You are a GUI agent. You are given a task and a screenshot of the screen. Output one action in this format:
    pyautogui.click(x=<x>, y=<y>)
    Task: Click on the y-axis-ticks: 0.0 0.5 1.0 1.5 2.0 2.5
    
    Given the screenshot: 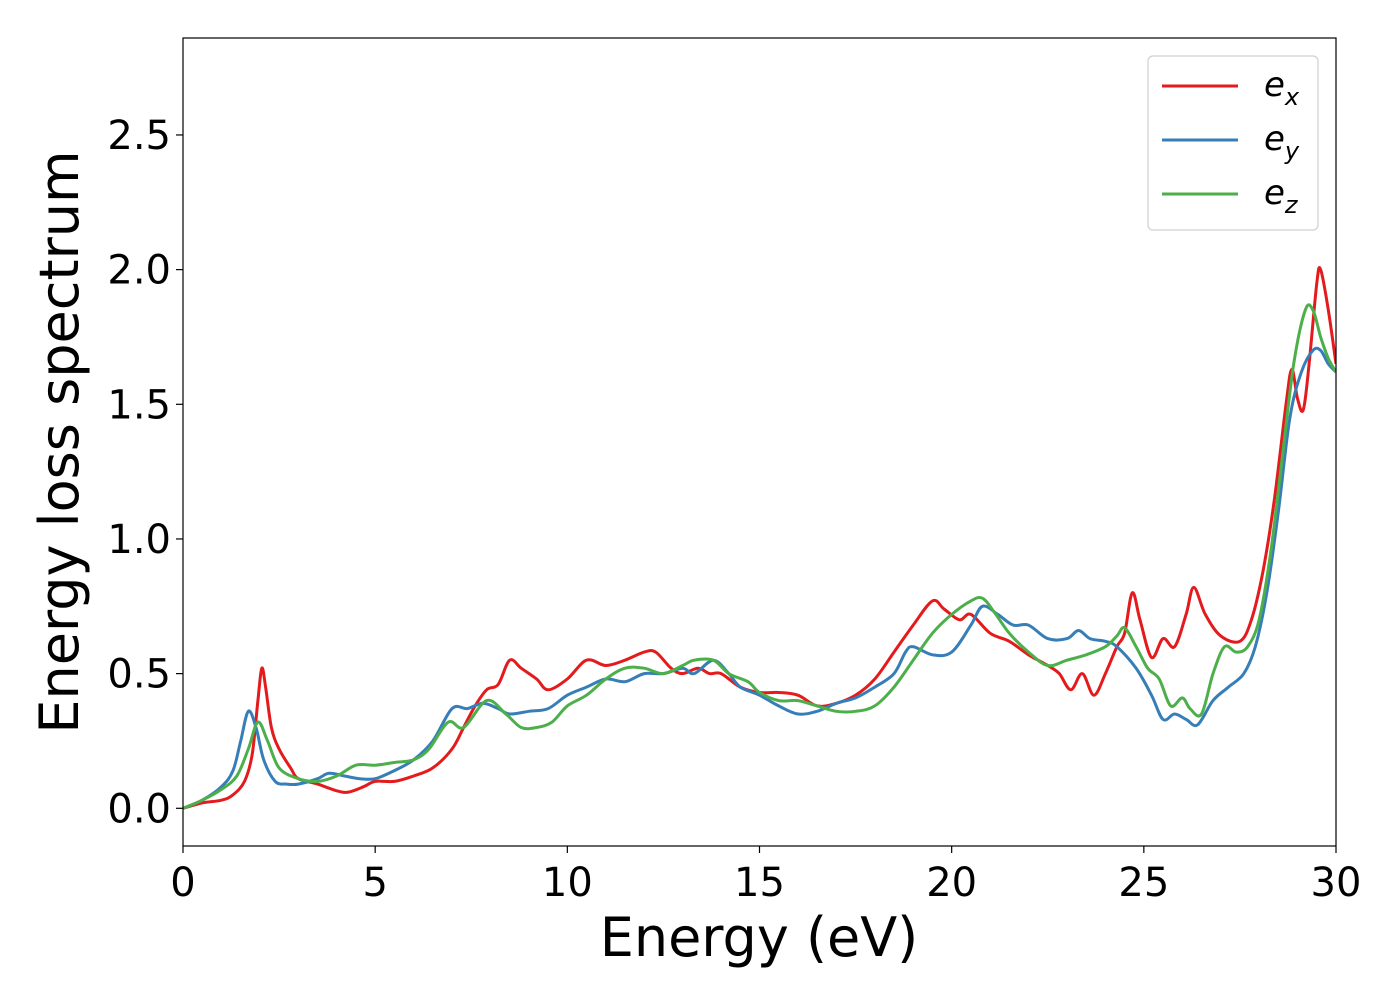 What is the action you would take?
    pyautogui.click(x=145, y=472)
    